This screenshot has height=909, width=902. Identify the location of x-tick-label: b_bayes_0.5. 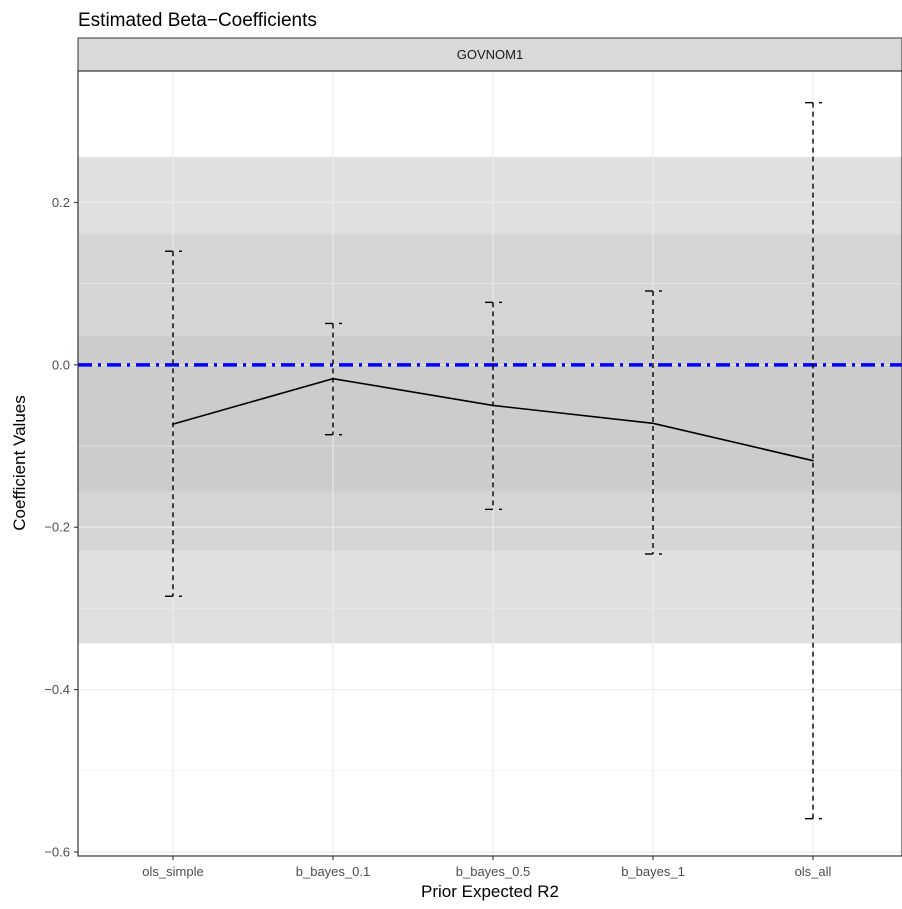
(493, 871).